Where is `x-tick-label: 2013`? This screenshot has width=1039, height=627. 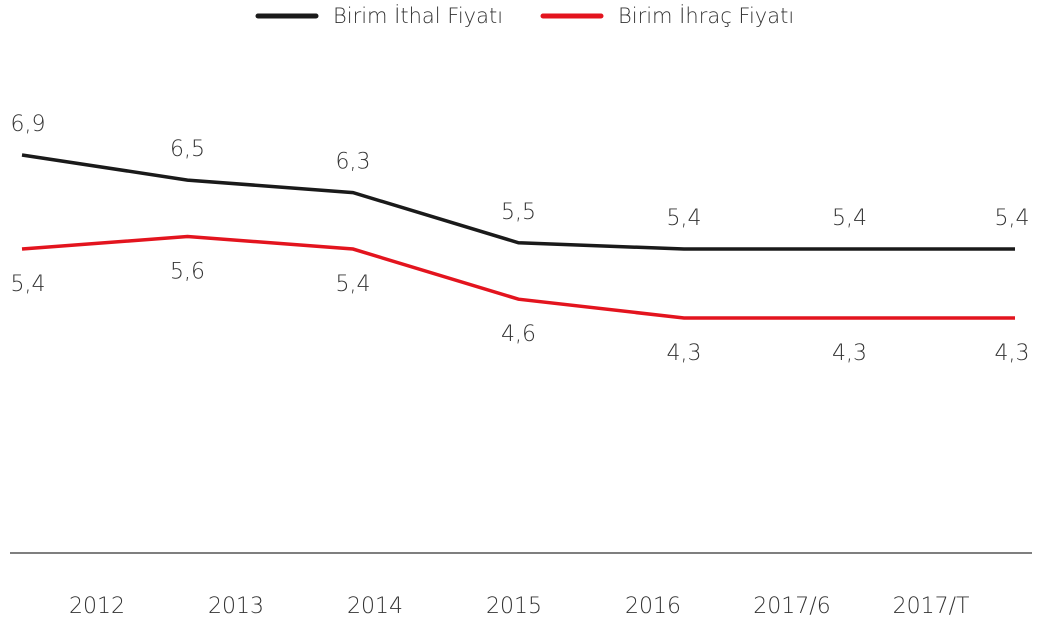
x-tick-label: 2013 is located at coordinates (236, 606).